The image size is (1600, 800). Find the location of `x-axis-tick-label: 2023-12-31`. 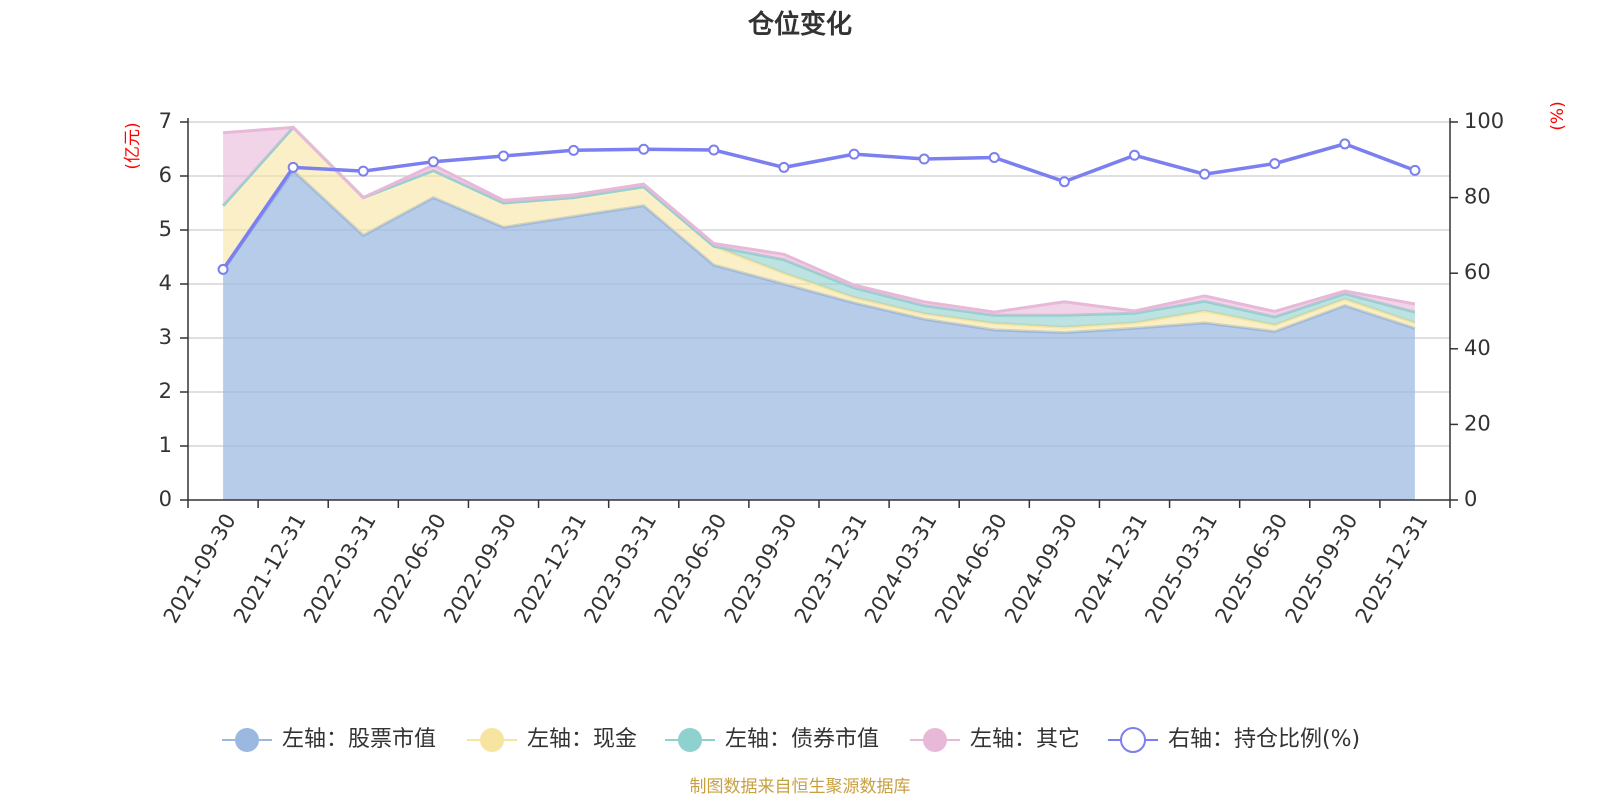

x-axis-tick-label: 2023-12-31 is located at coordinates (831, 569).